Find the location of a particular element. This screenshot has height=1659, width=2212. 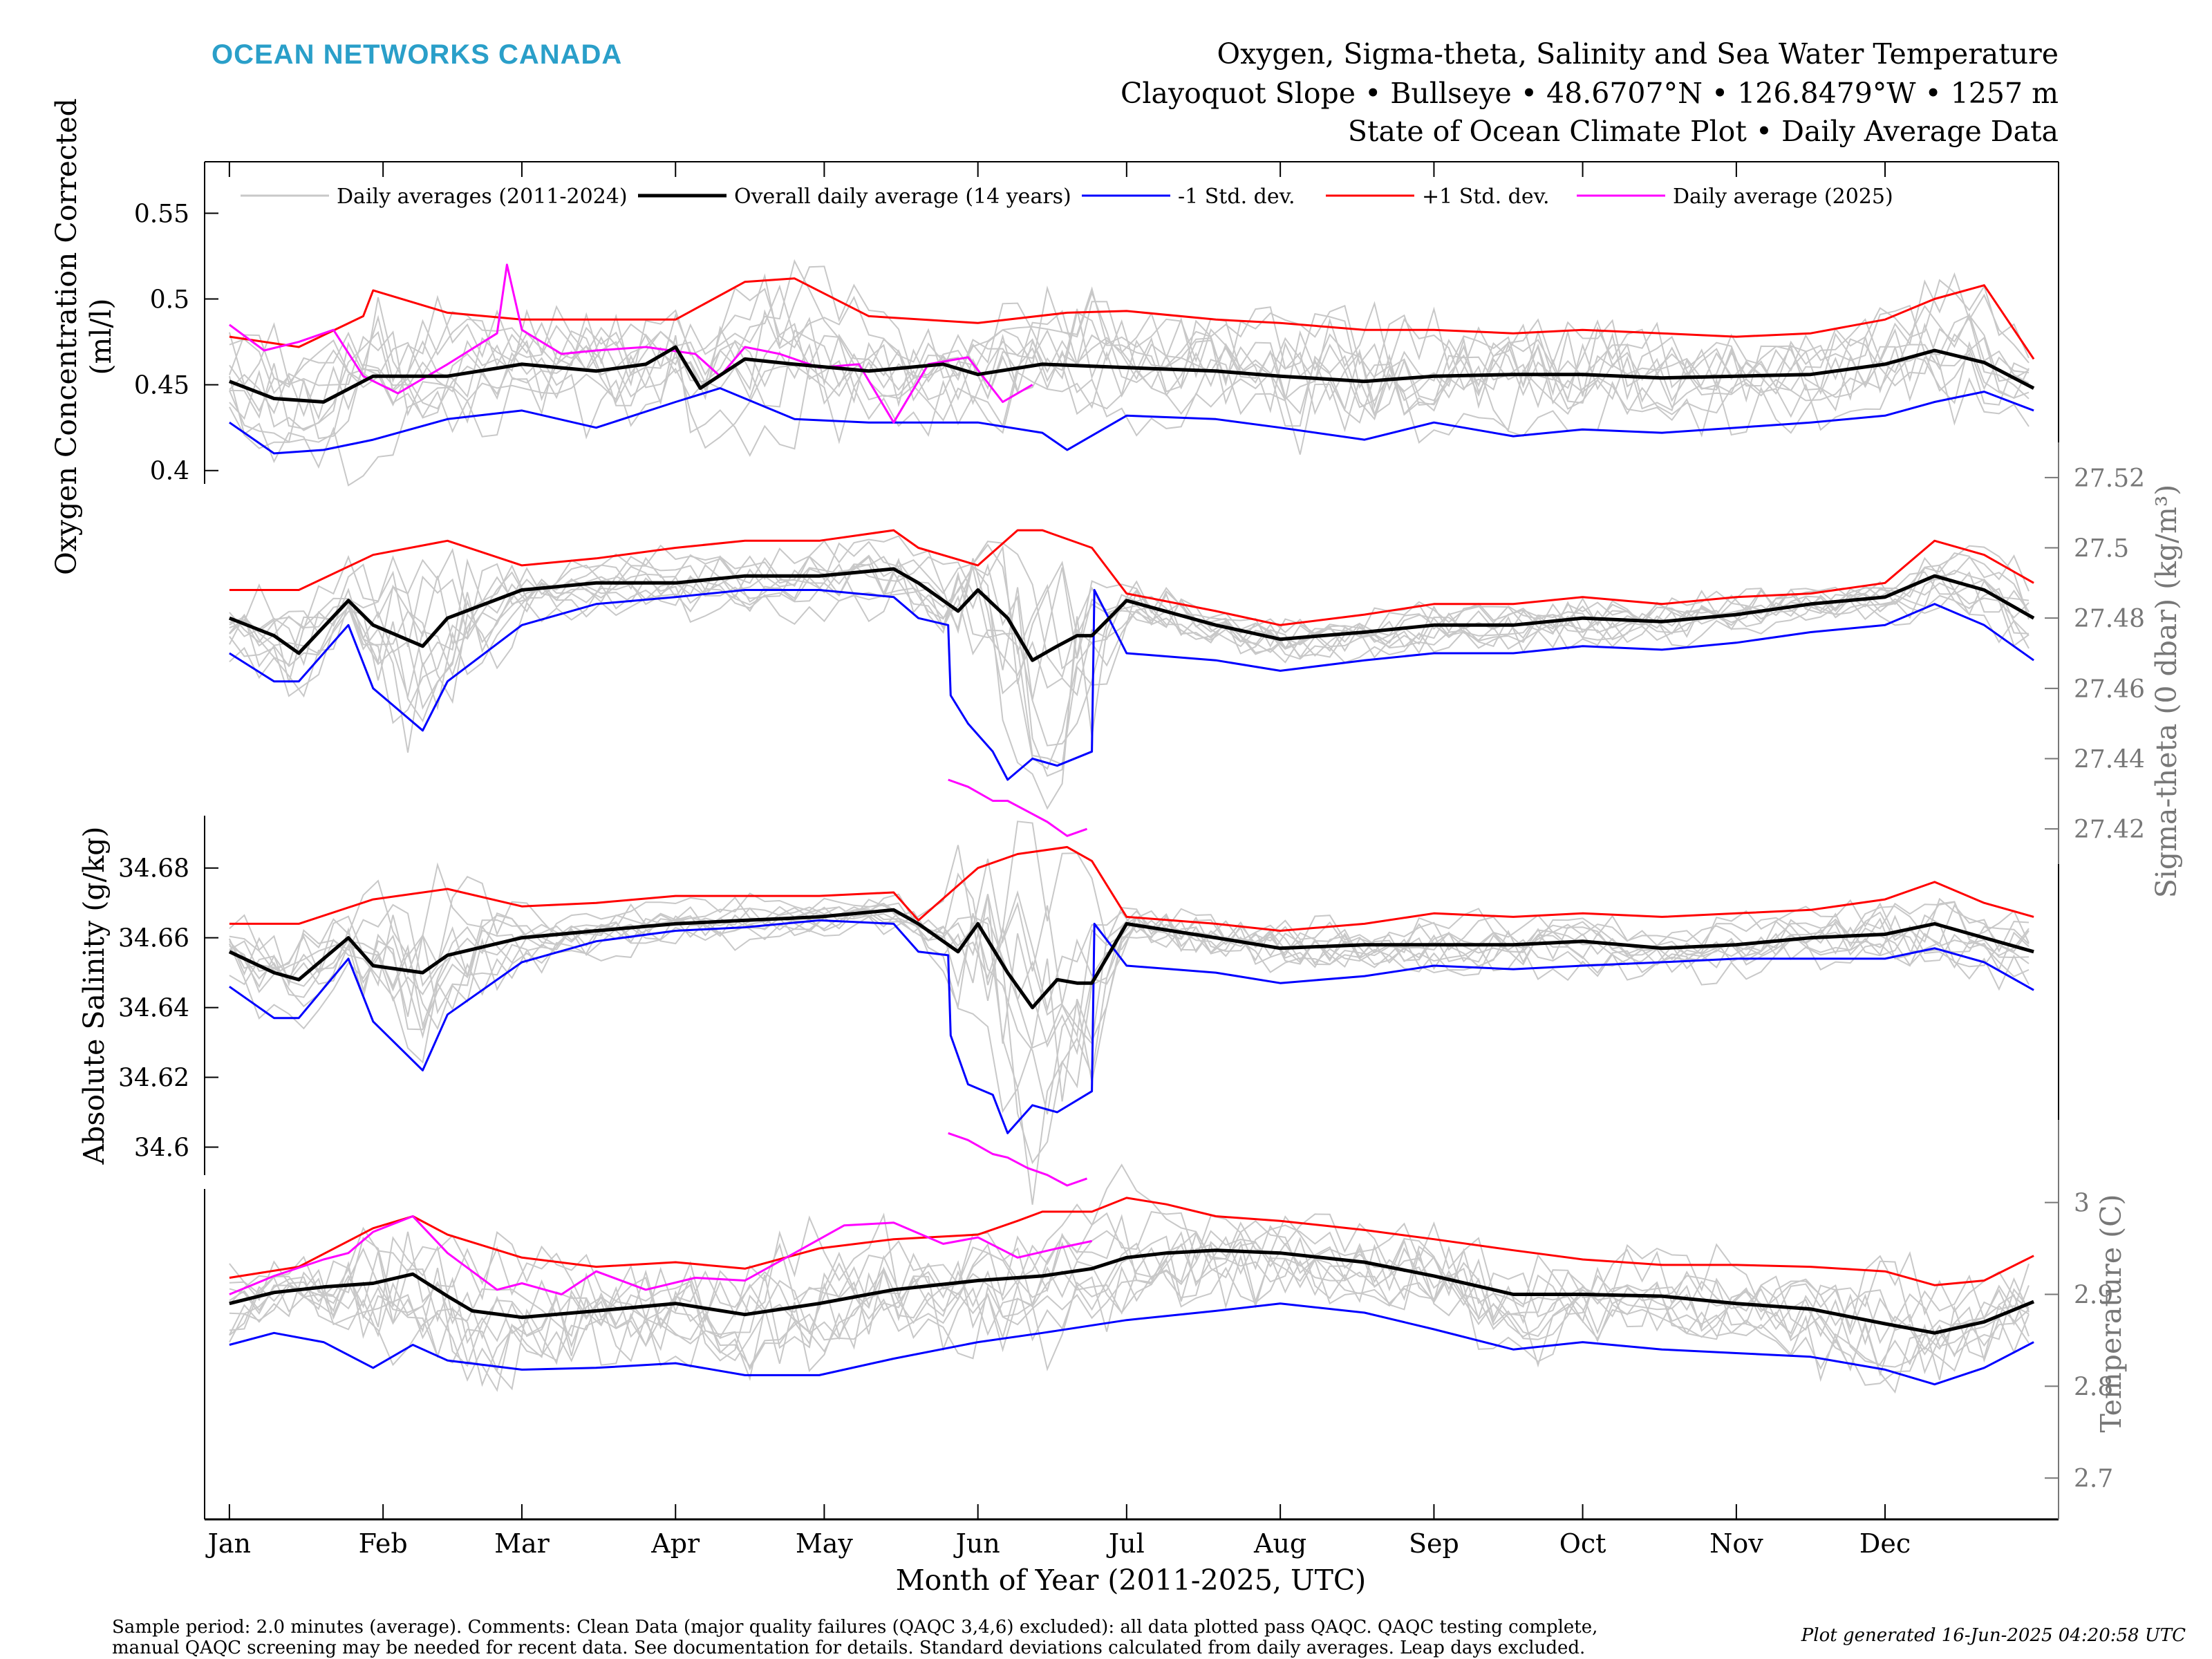

temperature-y-tick-label: 2.8 is located at coordinates (2093, 1387).